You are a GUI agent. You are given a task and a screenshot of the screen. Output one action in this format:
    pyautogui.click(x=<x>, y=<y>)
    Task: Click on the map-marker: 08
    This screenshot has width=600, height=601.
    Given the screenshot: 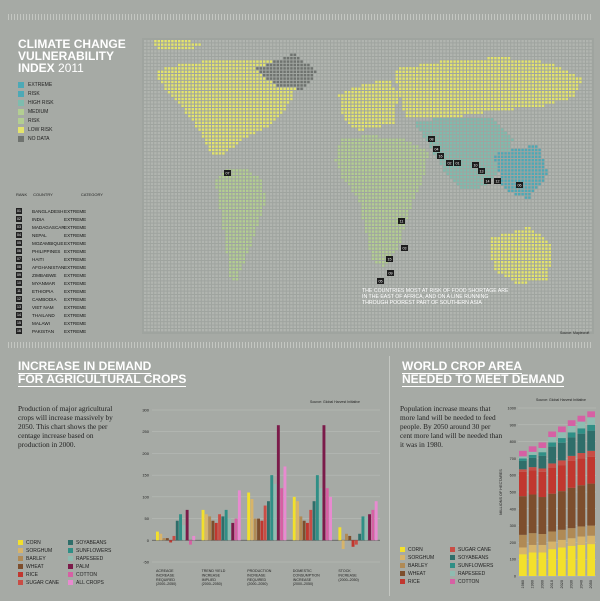 What is the action you would take?
    pyautogui.click(x=431, y=139)
    